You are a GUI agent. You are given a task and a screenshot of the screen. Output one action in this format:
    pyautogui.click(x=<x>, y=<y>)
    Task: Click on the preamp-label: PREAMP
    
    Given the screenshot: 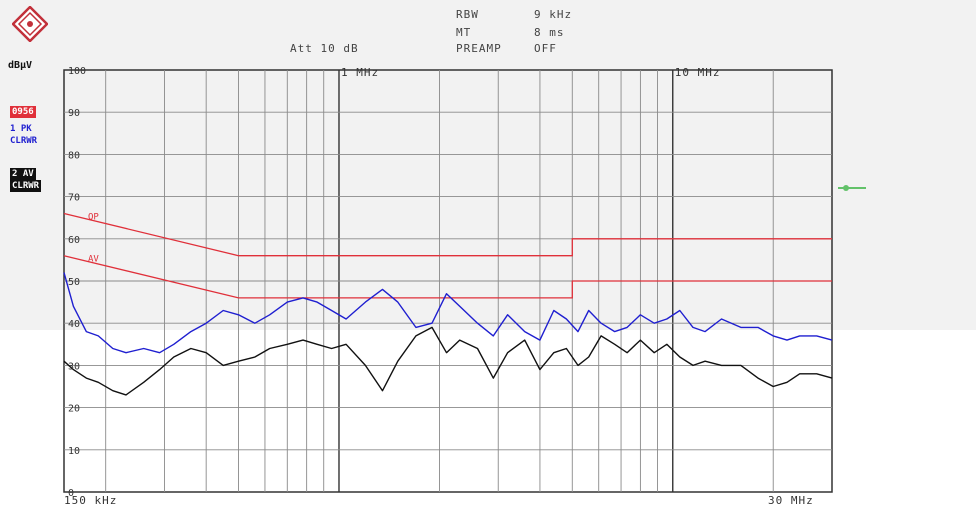 What is the action you would take?
    pyautogui.click(x=479, y=48)
    